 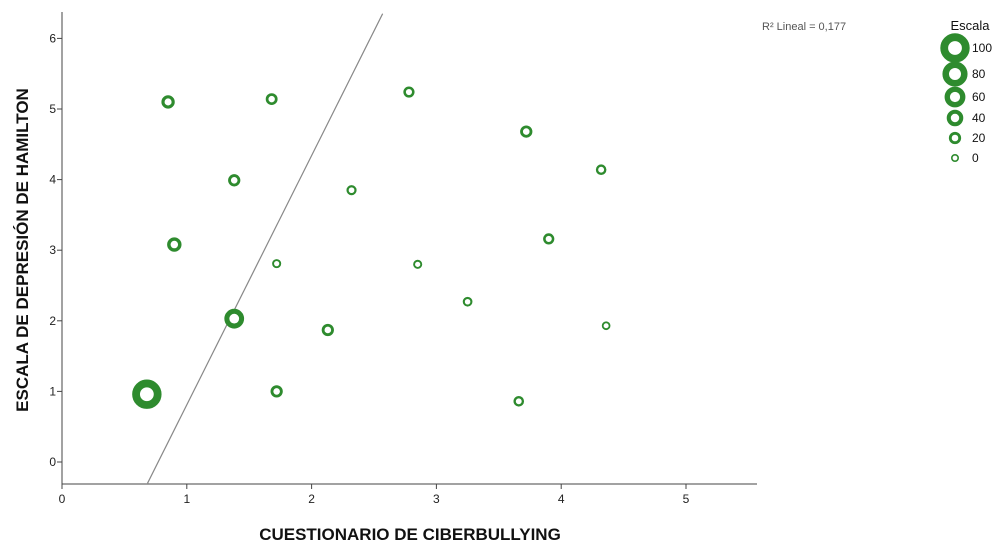 What do you see at coordinates (982, 48) in the screenshot?
I see `legend-label: 100` at bounding box center [982, 48].